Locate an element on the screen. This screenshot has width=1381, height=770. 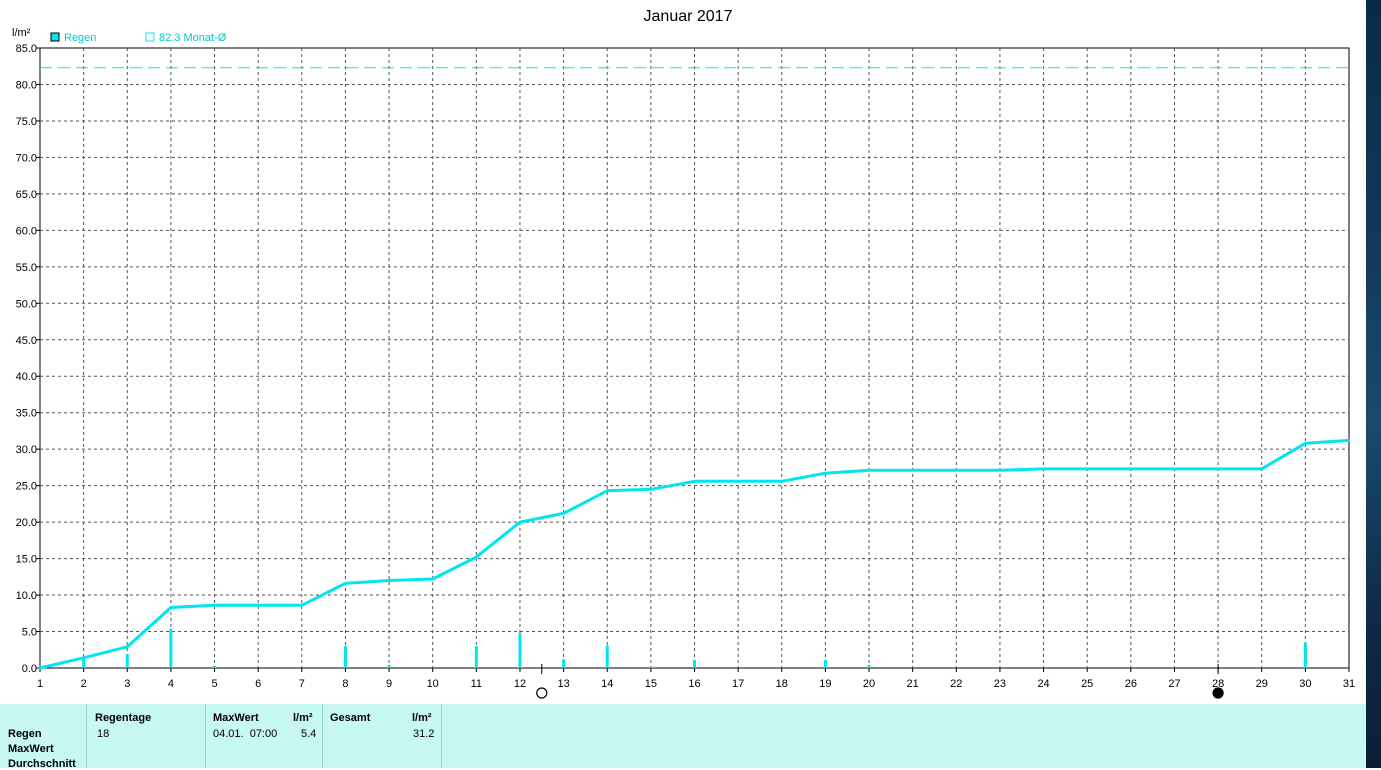
y-tick-label: 10.0 is located at coordinates (26, 596).